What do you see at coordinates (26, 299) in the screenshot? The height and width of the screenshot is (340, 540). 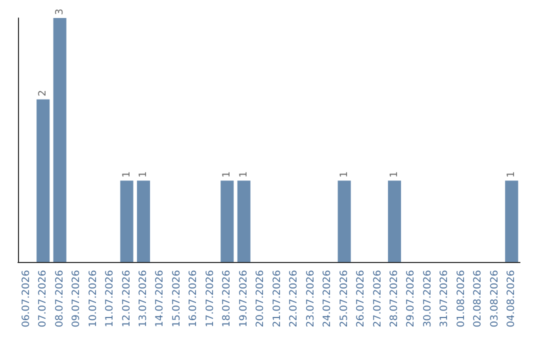 I see `x-tick-label: 06.07.2026` at bounding box center [26, 299].